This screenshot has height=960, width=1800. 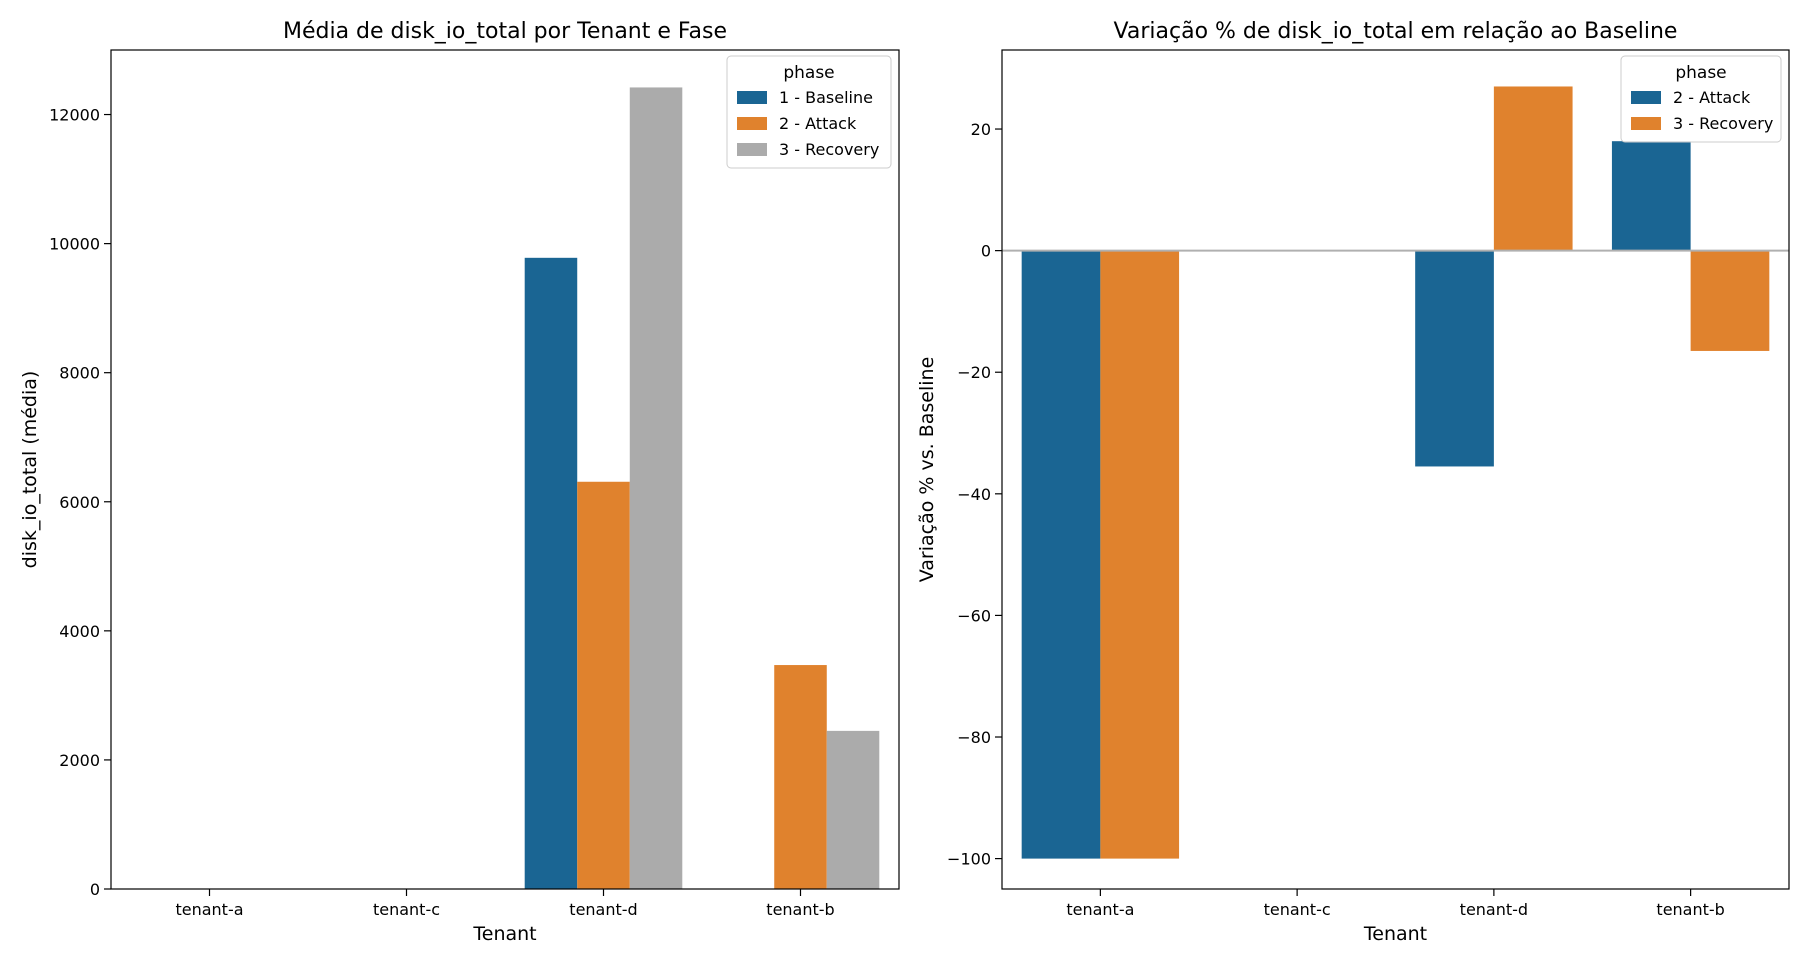 What do you see at coordinates (74, 115) in the screenshot?
I see `y-tick-label: 12000` at bounding box center [74, 115].